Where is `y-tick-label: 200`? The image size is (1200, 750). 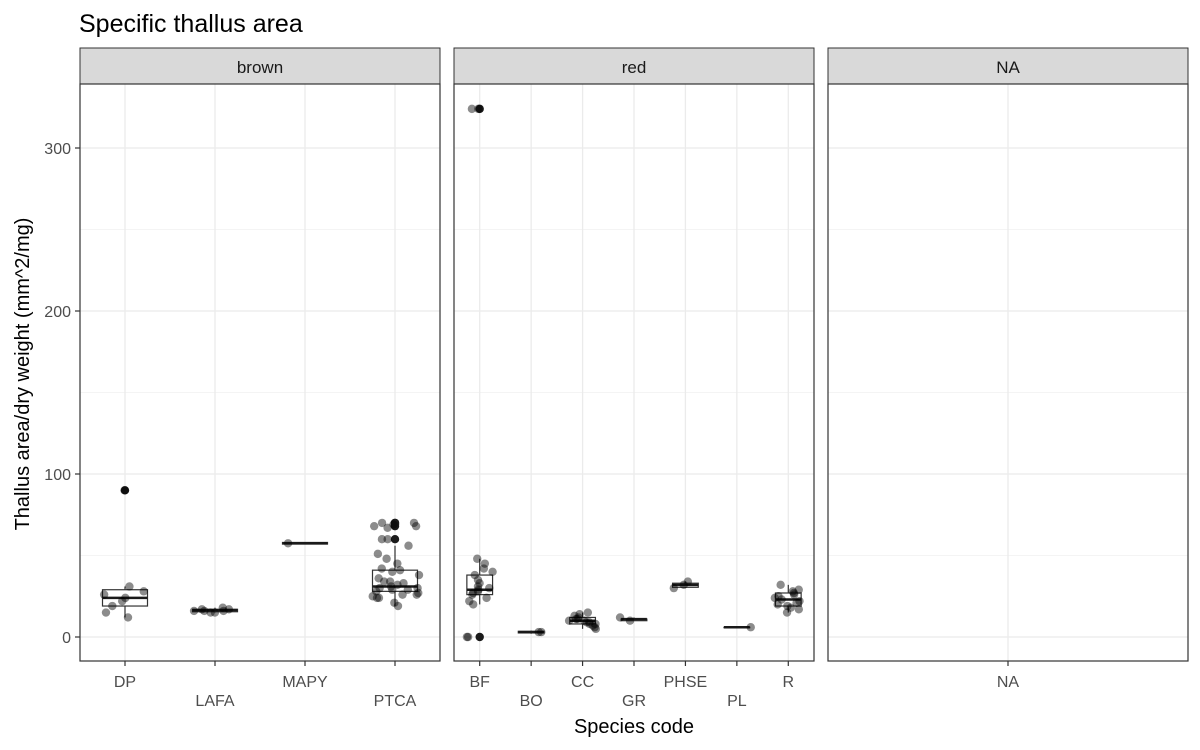 y-tick-label: 200 is located at coordinates (57, 312).